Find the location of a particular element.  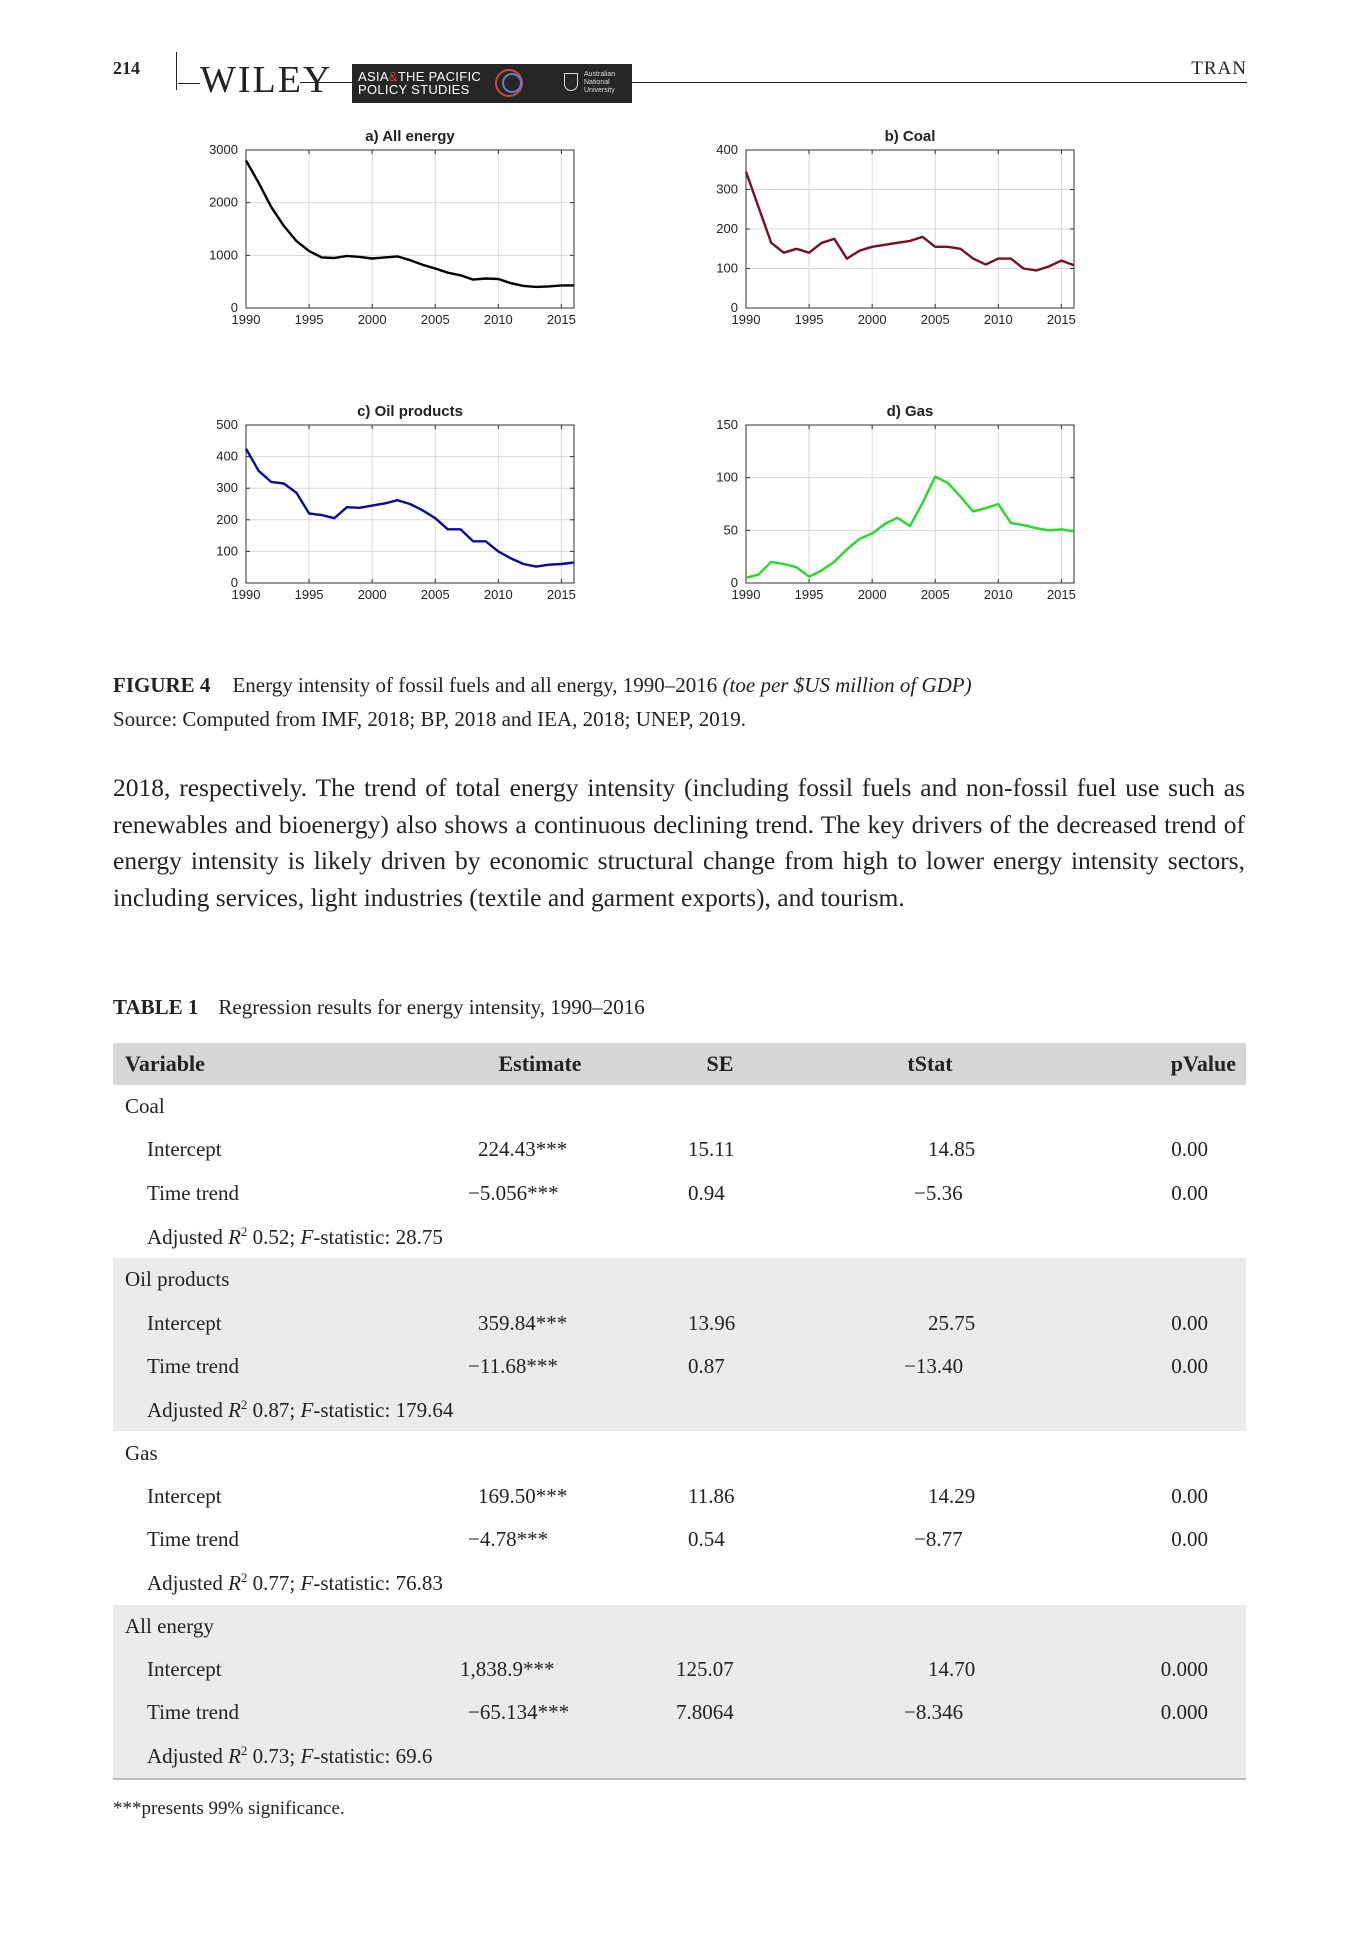

table-fit-row: Adjusted R2 0.52; F-statistic: 28.75 is located at coordinates (679, 1236).